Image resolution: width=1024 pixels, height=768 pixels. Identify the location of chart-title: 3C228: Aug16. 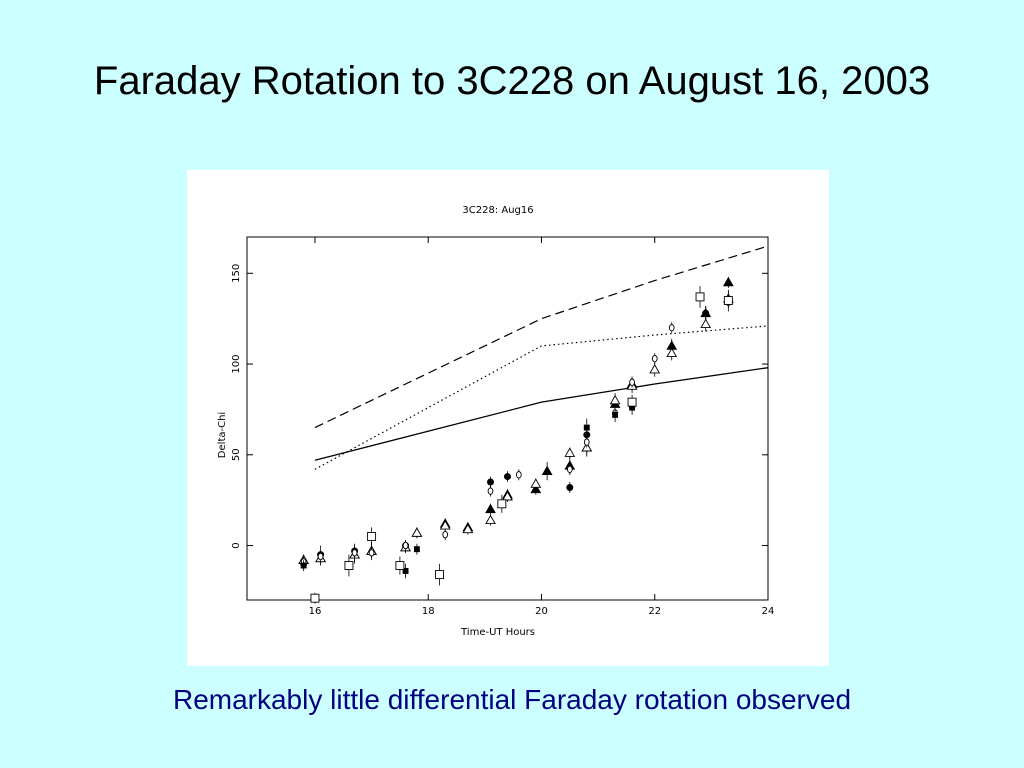
(497, 210).